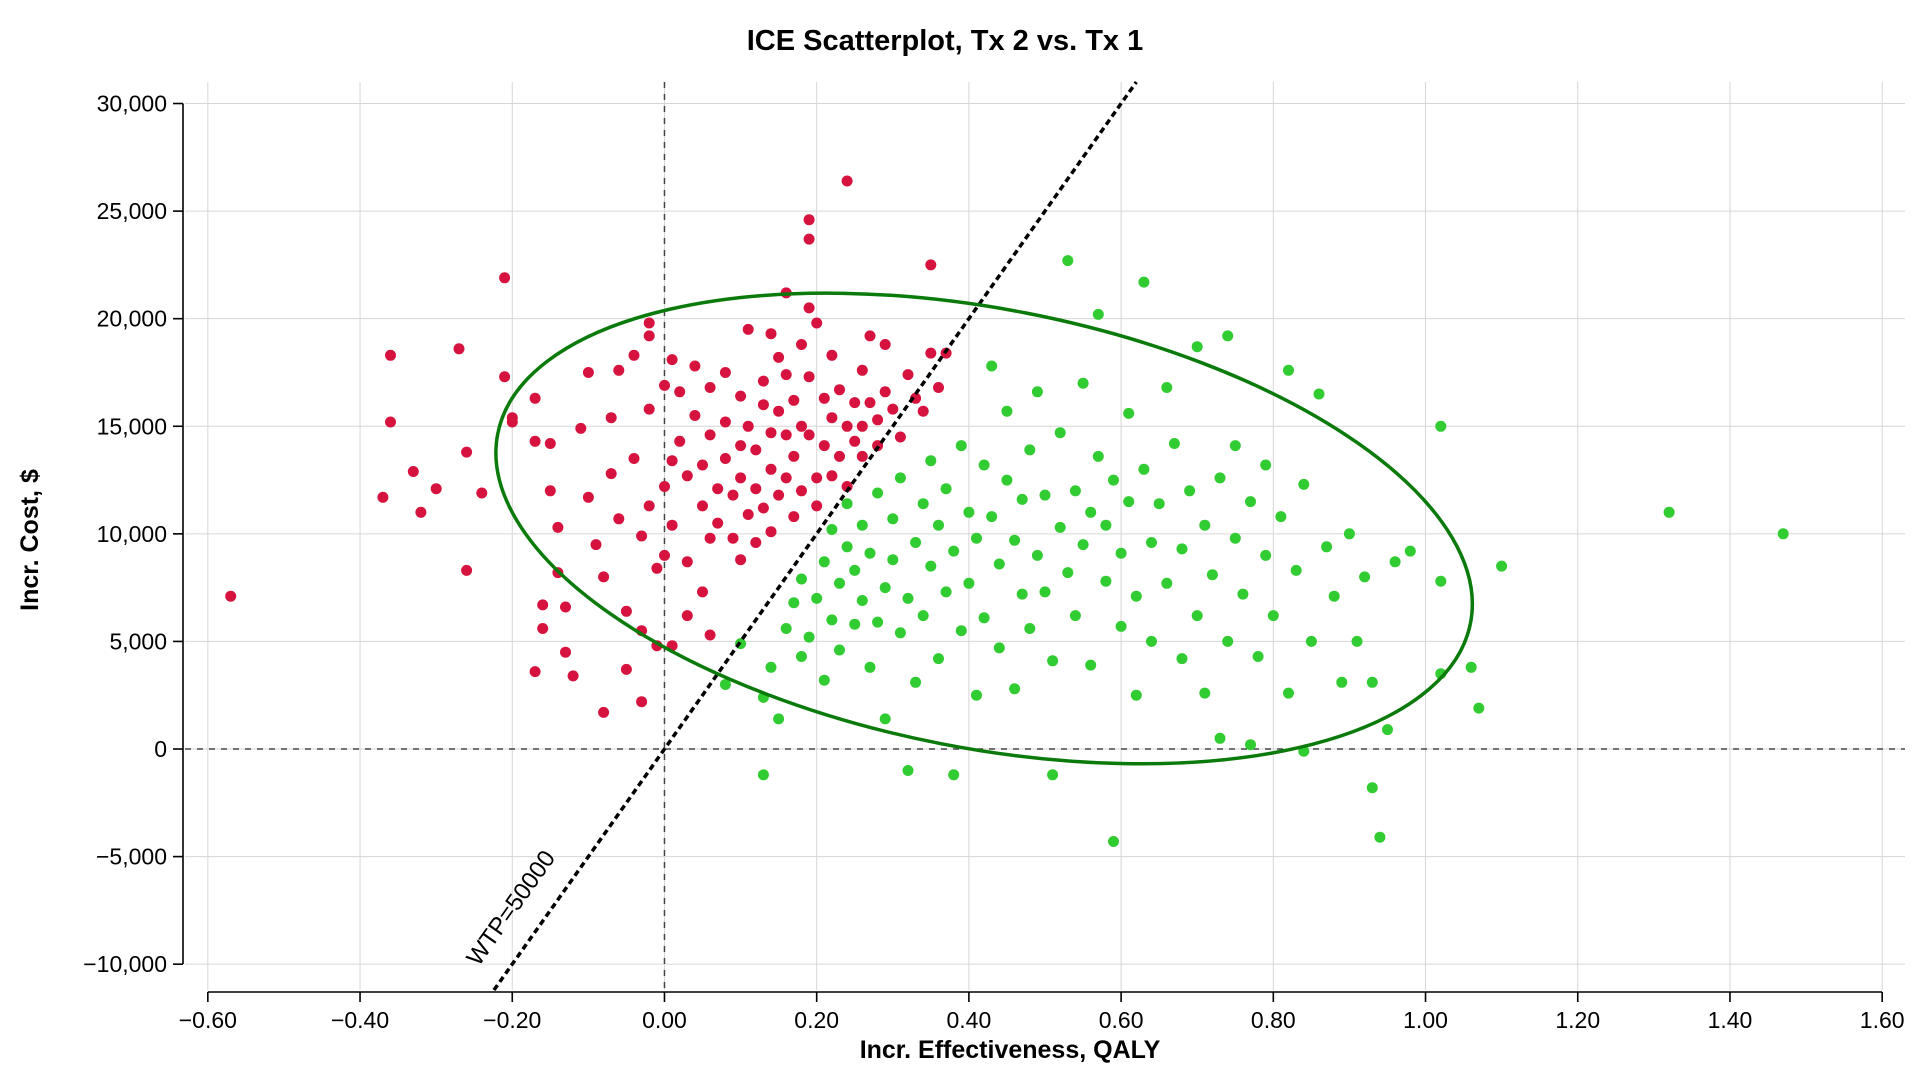 The width and height of the screenshot is (1920, 1080). I want to click on x-tick-label: 0.00, so click(664, 1020).